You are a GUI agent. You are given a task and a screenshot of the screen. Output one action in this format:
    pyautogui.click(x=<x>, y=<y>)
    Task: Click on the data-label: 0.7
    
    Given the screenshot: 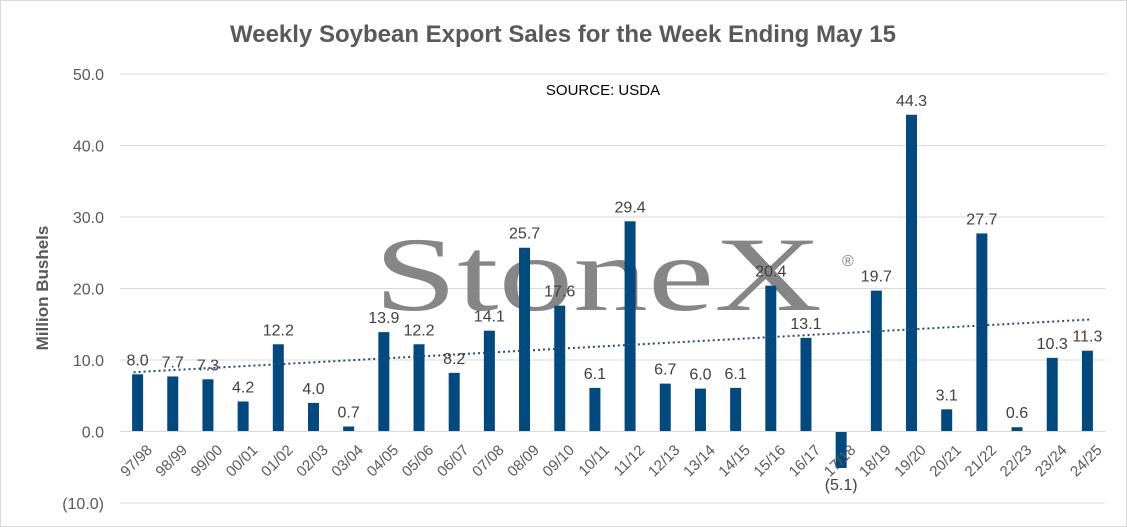 What is the action you would take?
    pyautogui.click(x=349, y=412)
    